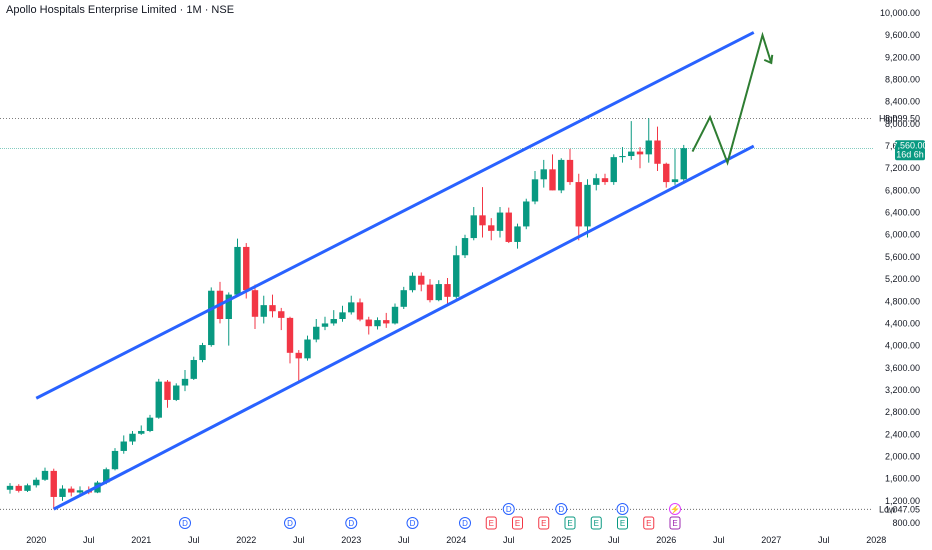 This screenshot has height=550, width=932. What do you see at coordinates (732, 98) in the screenshot?
I see `projection-path` at bounding box center [732, 98].